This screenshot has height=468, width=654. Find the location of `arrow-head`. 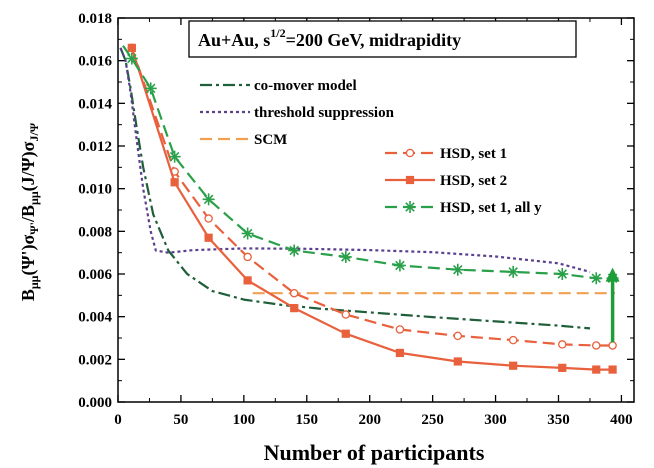

arrow-head is located at coordinates (613, 275).